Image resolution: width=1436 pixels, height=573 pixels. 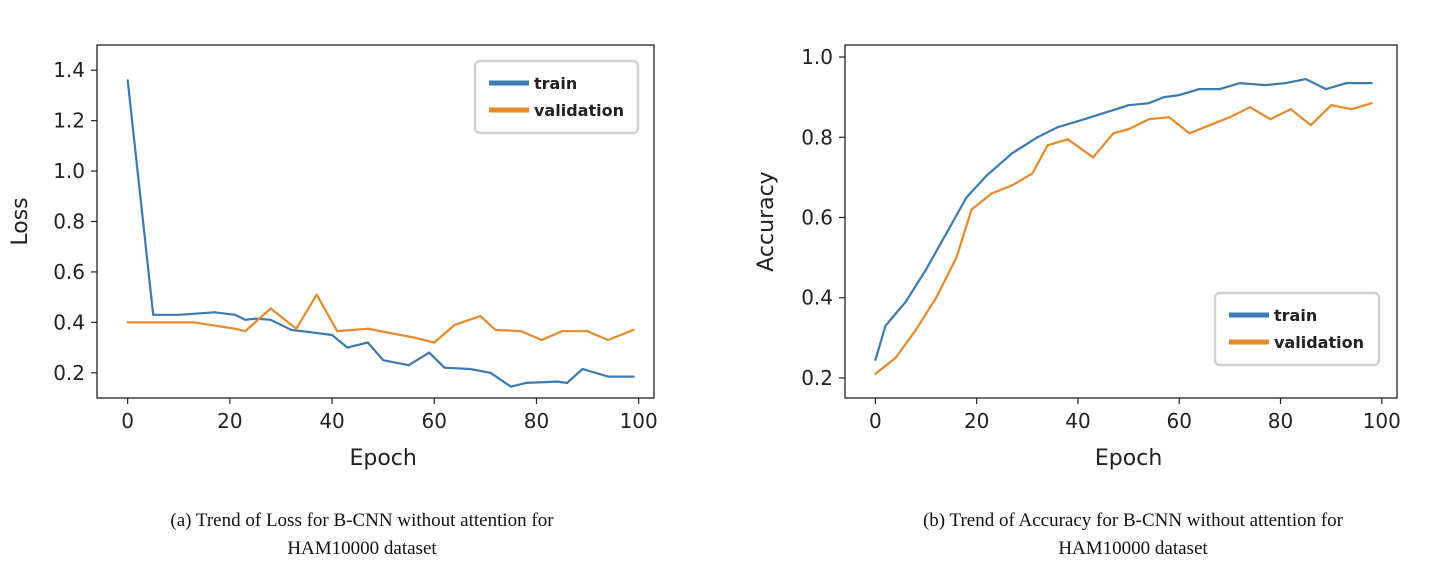 What do you see at coordinates (382, 458) in the screenshot?
I see `loss-x-axis-label: Epoch` at bounding box center [382, 458].